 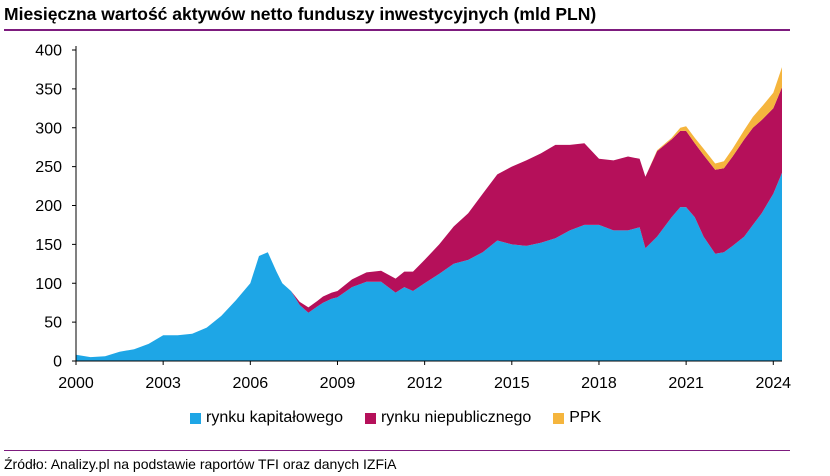 What do you see at coordinates (274, 417) in the screenshot?
I see `legend-label-capital-market: rynku kapitałowego` at bounding box center [274, 417].